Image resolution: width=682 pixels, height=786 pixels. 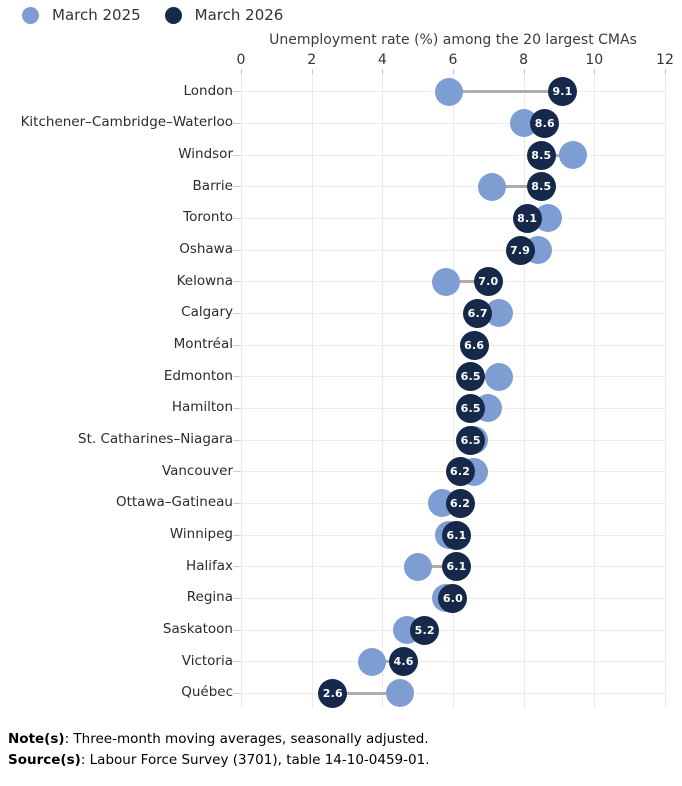 I want to click on category-label: Regina, so click(x=209, y=597).